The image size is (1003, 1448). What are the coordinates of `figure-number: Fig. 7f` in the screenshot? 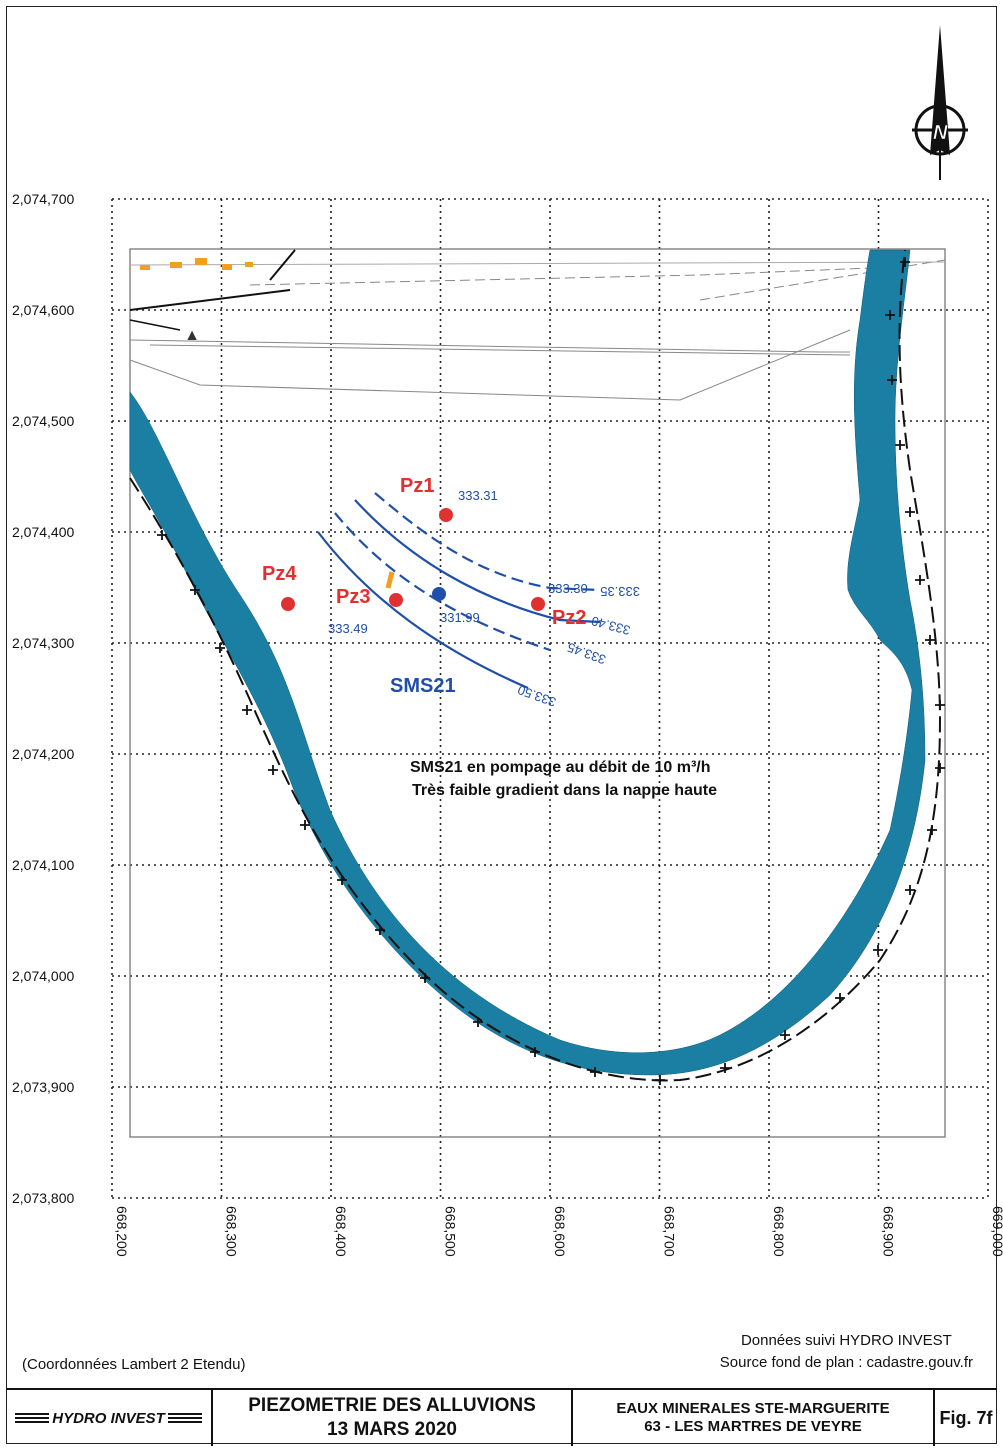 It's located at (966, 1417).